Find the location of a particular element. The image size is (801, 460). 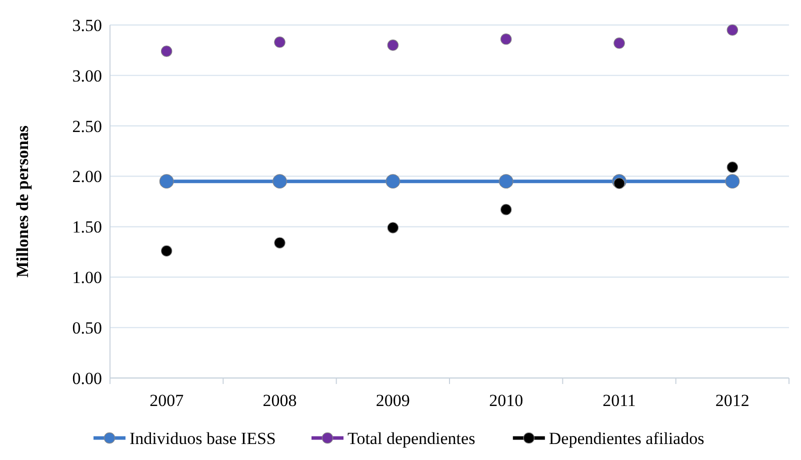

y-tick-label: 3.00 is located at coordinates (87, 76).